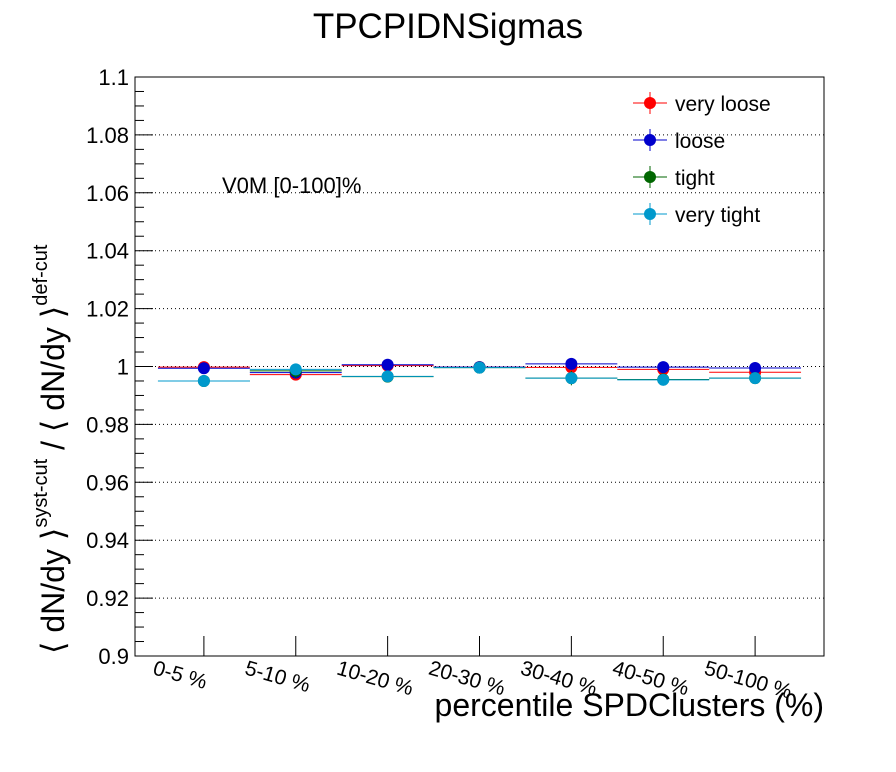 The width and height of the screenshot is (896, 772). I want to click on y-label-slash: /, so click(53, 445).